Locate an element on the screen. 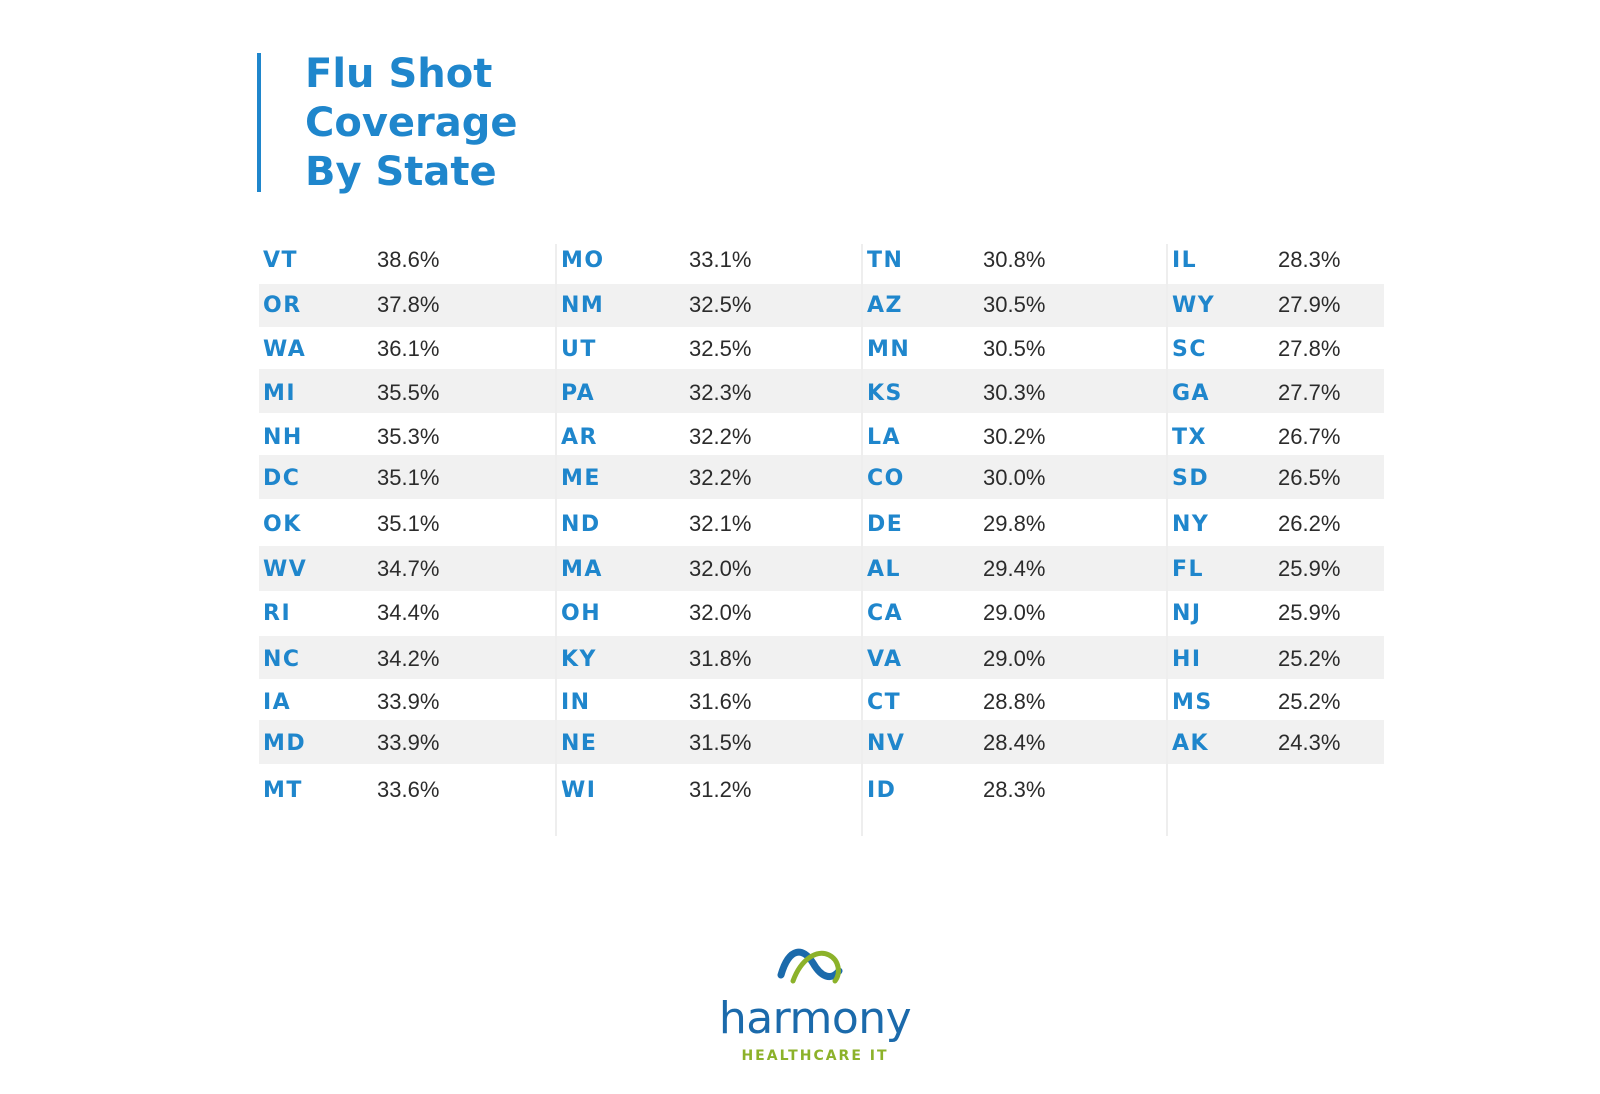 This screenshot has height=1094, width=1600. coverage-value: 27.7% is located at coordinates (1309, 392).